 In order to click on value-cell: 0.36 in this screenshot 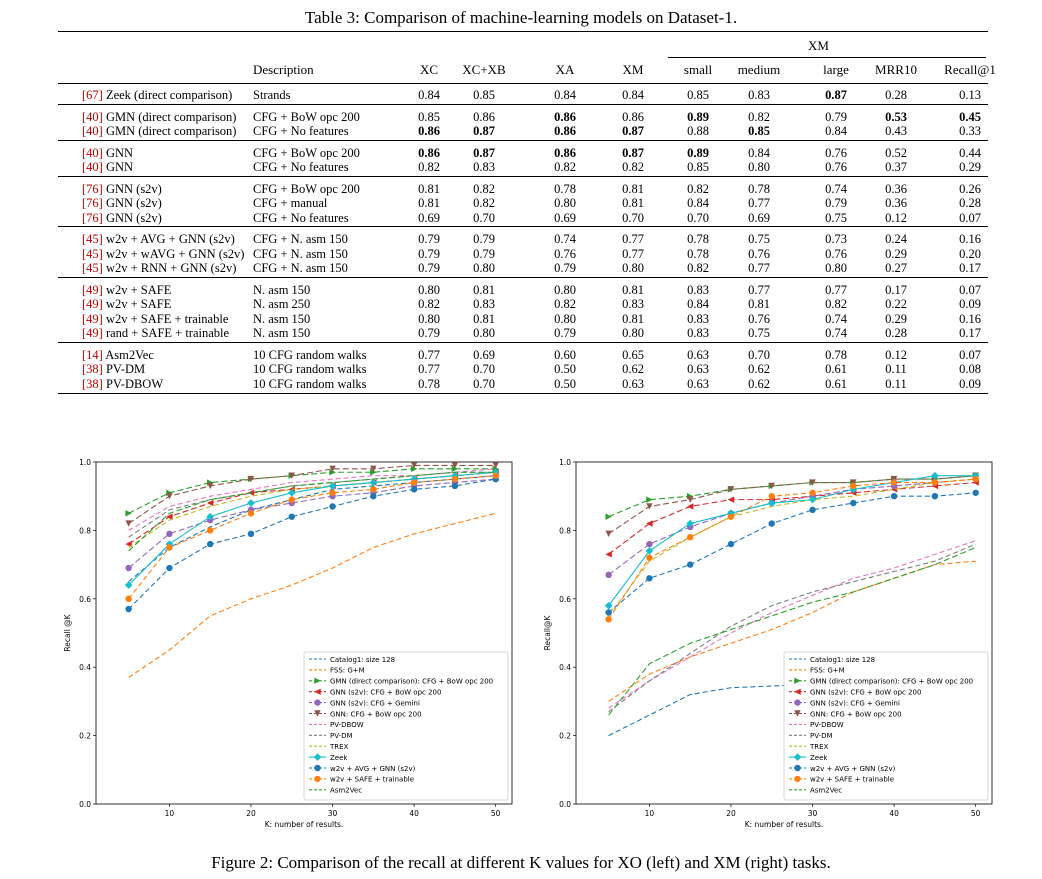, I will do `click(896, 188)`.